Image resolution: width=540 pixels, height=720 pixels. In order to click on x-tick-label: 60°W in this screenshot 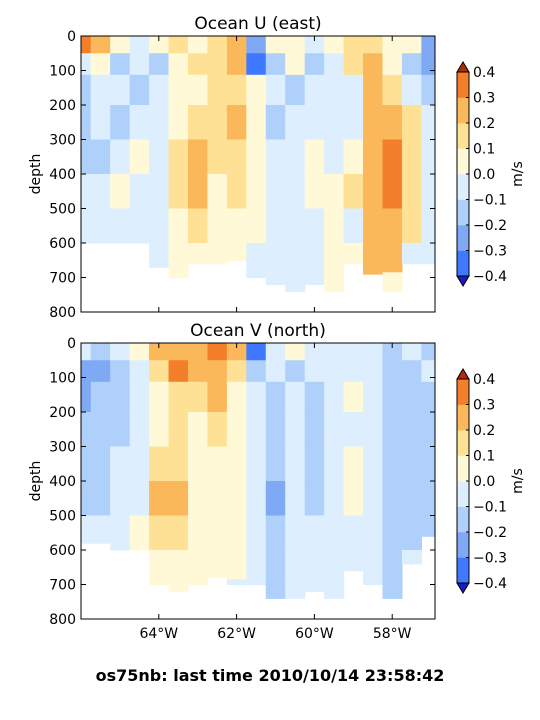, I will do `click(314, 634)`.